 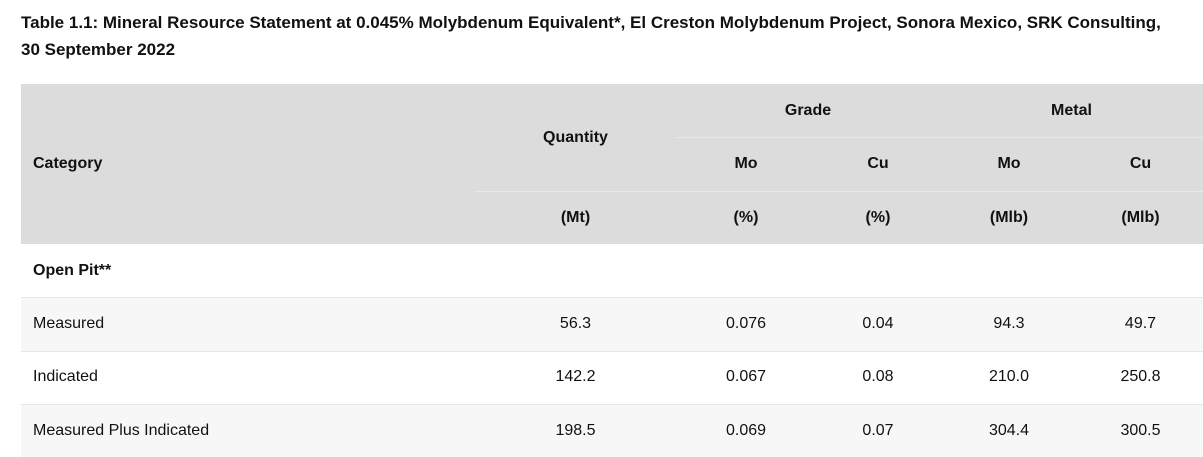 I want to click on table-cell: 0.069, so click(x=746, y=430).